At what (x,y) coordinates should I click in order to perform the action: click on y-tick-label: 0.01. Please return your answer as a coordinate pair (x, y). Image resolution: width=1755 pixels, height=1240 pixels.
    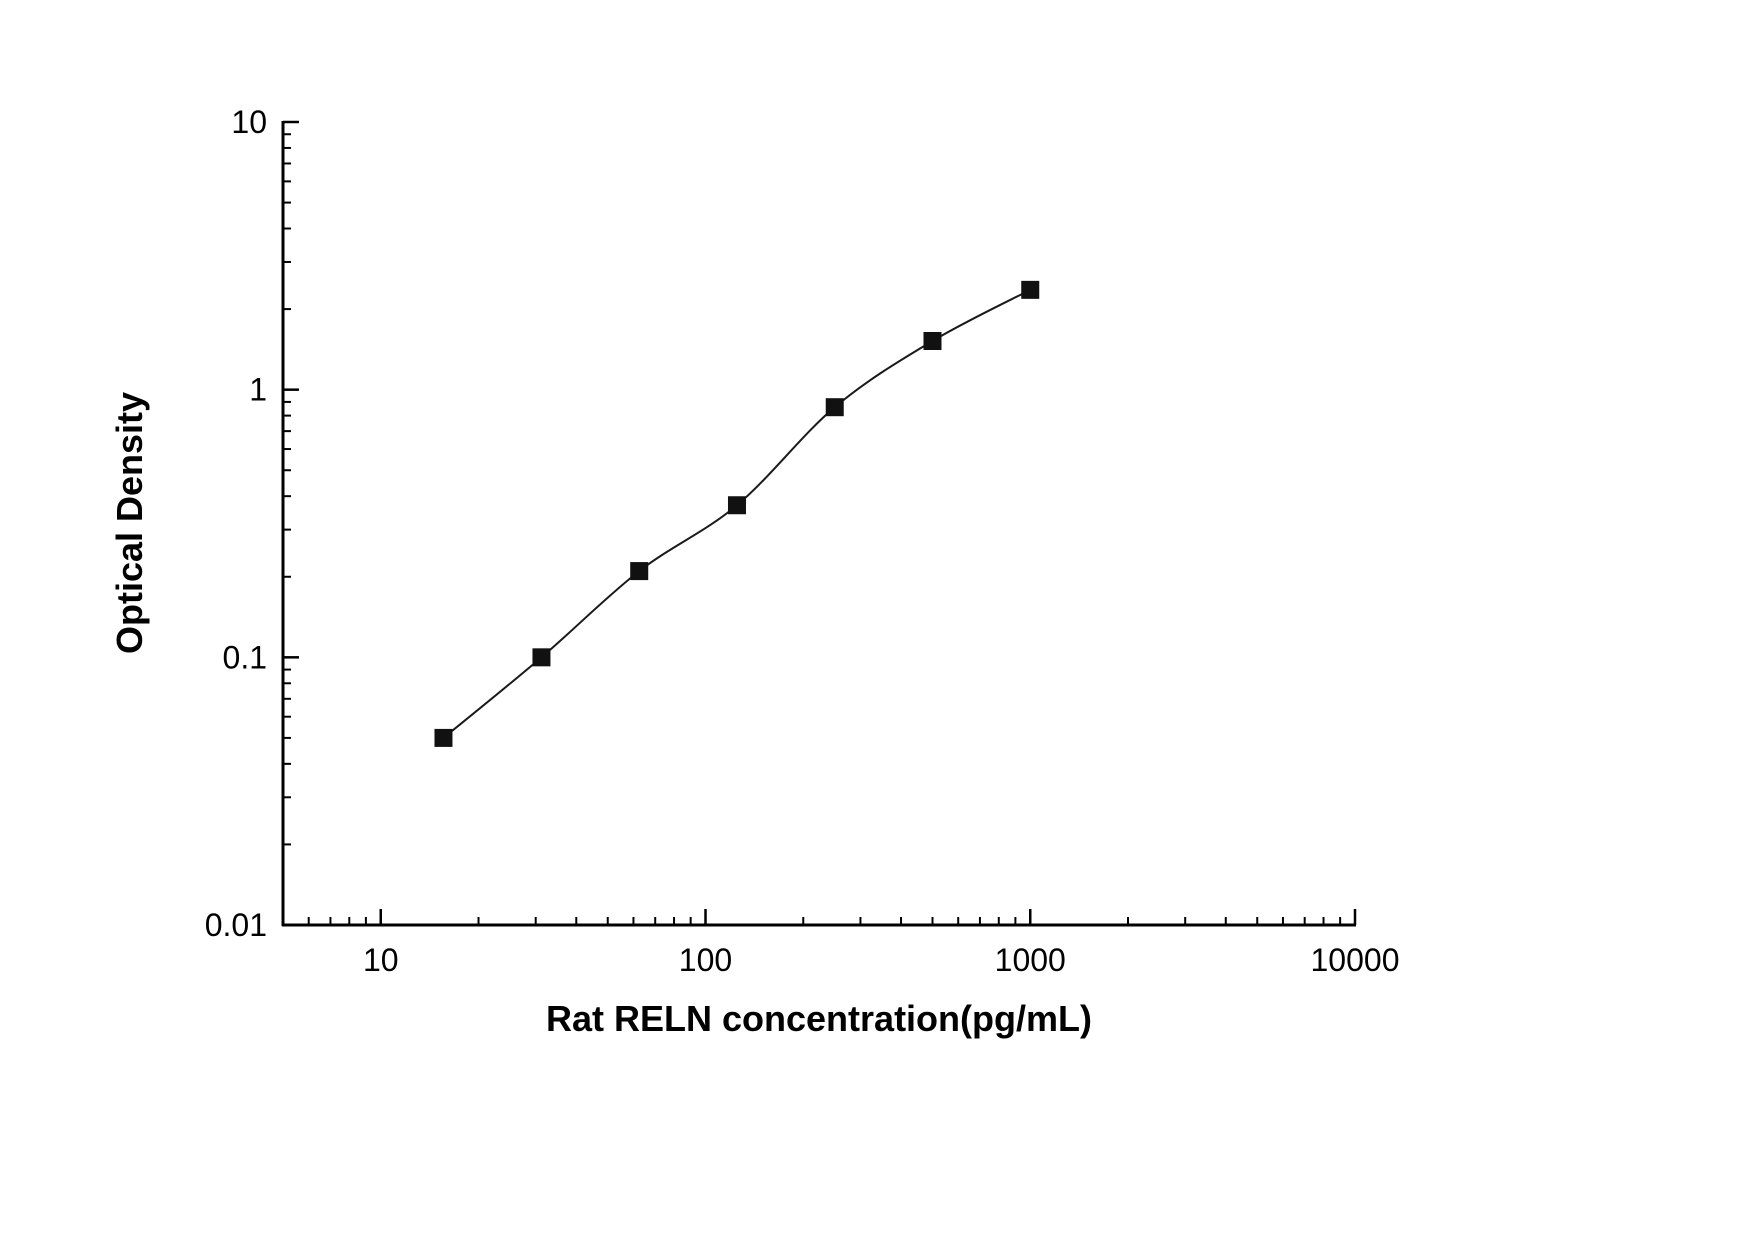
    Looking at the image, I should click on (236, 925).